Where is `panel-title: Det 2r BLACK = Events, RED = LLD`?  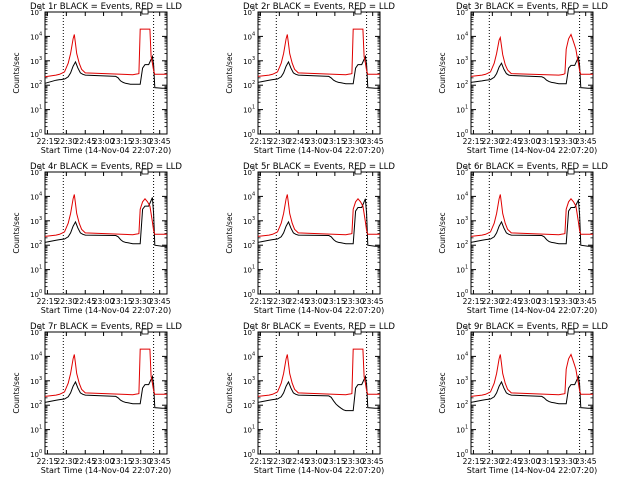 panel-title: Det 2r BLACK = Events, RED = LLD is located at coordinates (319, 7).